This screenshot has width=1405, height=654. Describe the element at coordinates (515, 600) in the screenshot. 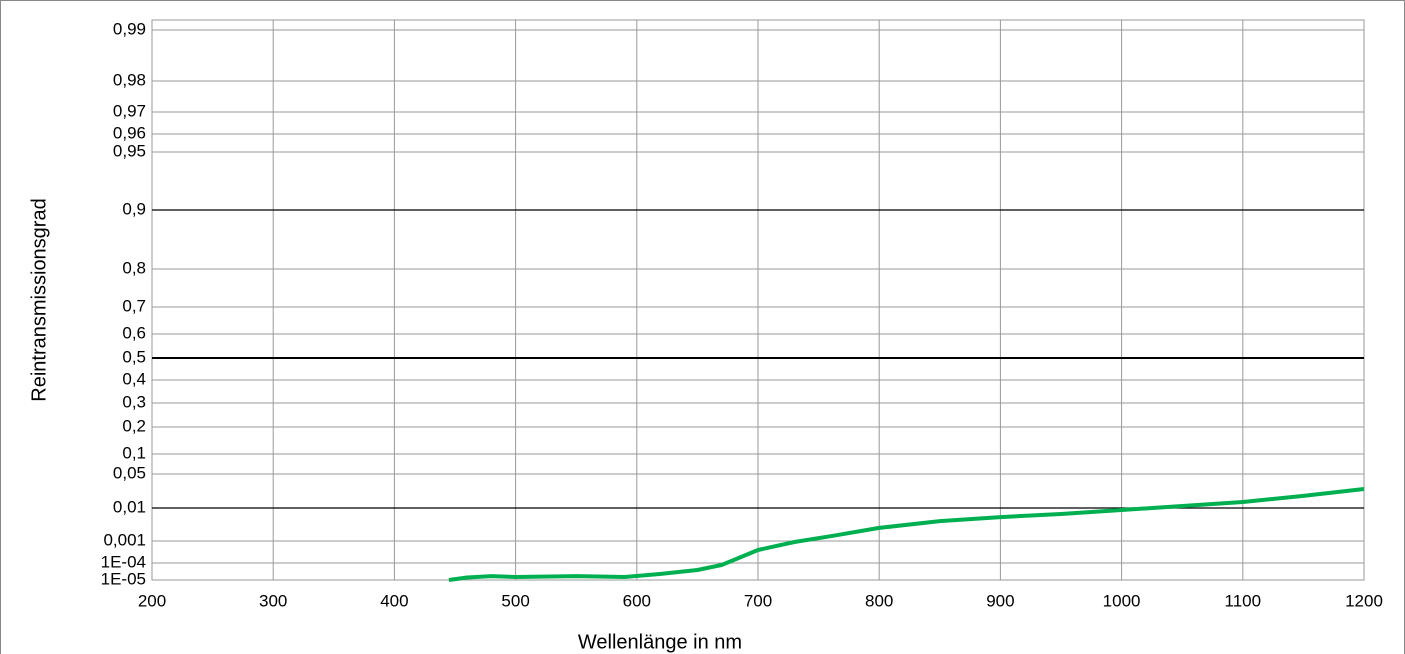

I see `x-tick-label: 500` at that location.